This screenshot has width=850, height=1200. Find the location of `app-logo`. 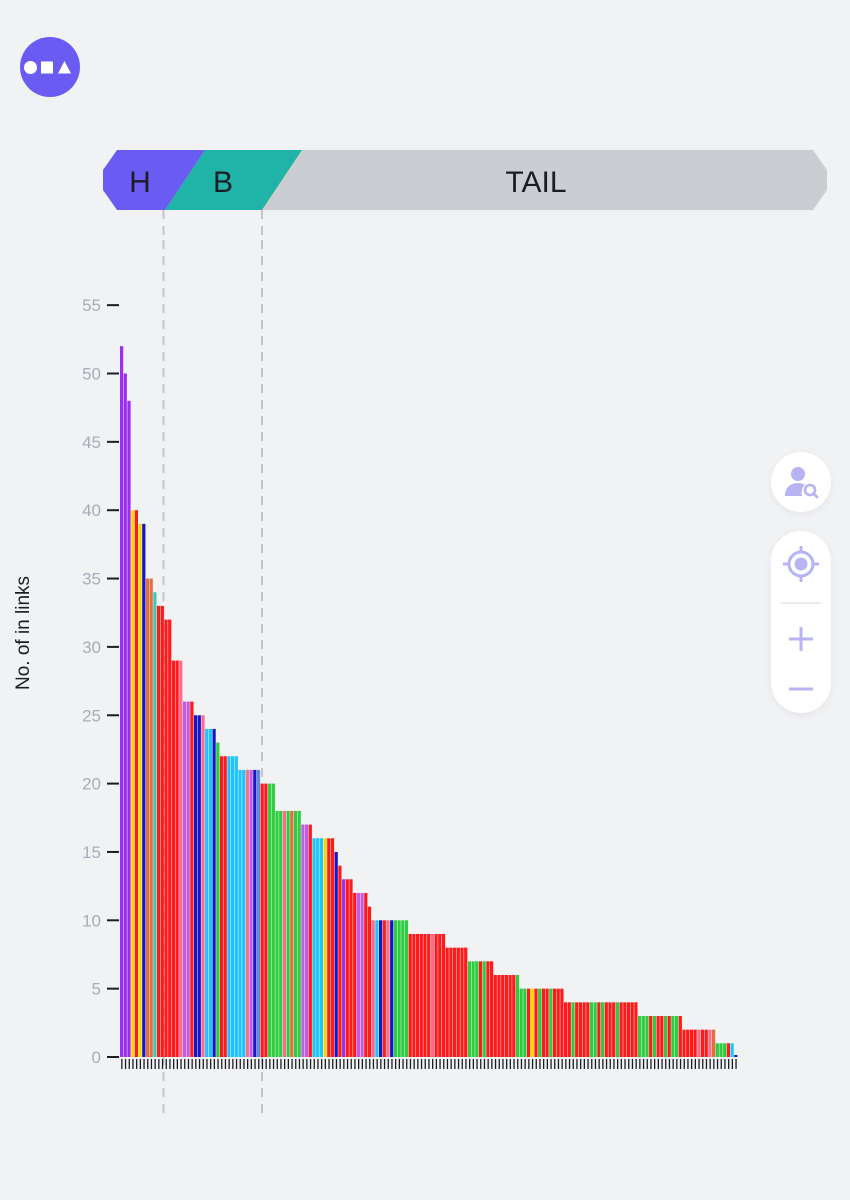

app-logo is located at coordinates (50, 67).